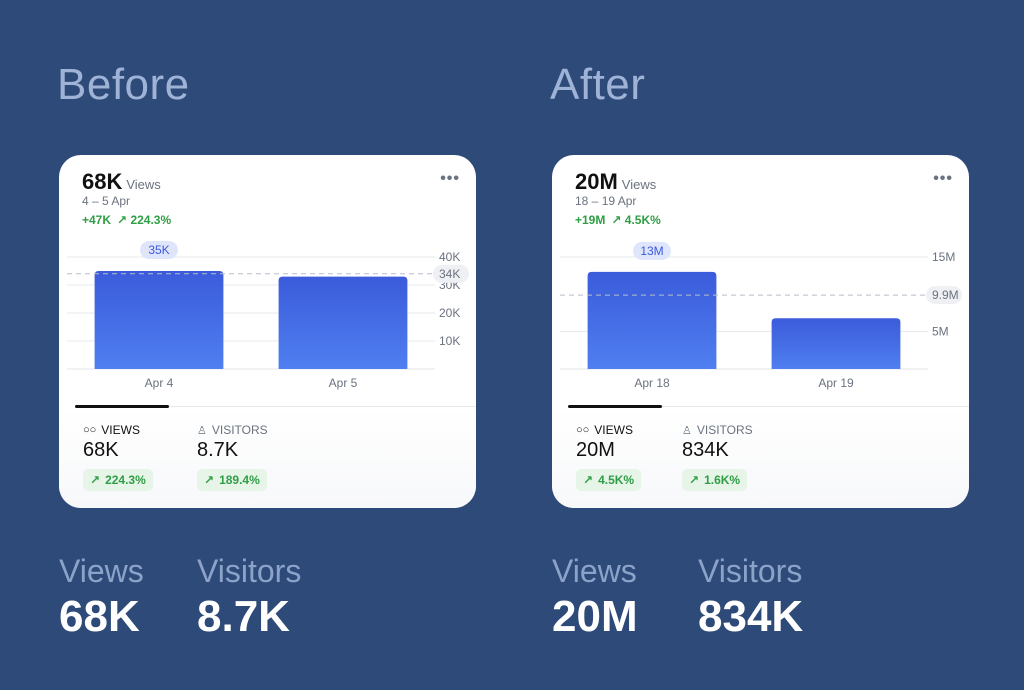 The height and width of the screenshot is (690, 1024). What do you see at coordinates (99, 616) in the screenshot?
I see `bottom-views-value: 68K` at bounding box center [99, 616].